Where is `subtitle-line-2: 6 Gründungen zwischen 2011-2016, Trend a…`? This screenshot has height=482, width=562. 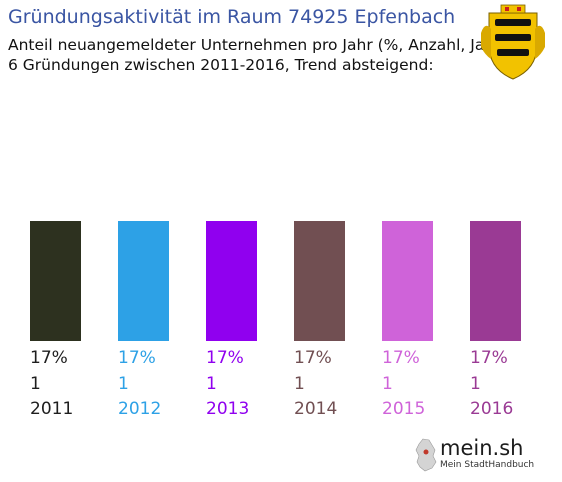
subtitle-line-2: 6 Gründungen zwischen 2011-2016, Trend a… is located at coordinates (221, 65).